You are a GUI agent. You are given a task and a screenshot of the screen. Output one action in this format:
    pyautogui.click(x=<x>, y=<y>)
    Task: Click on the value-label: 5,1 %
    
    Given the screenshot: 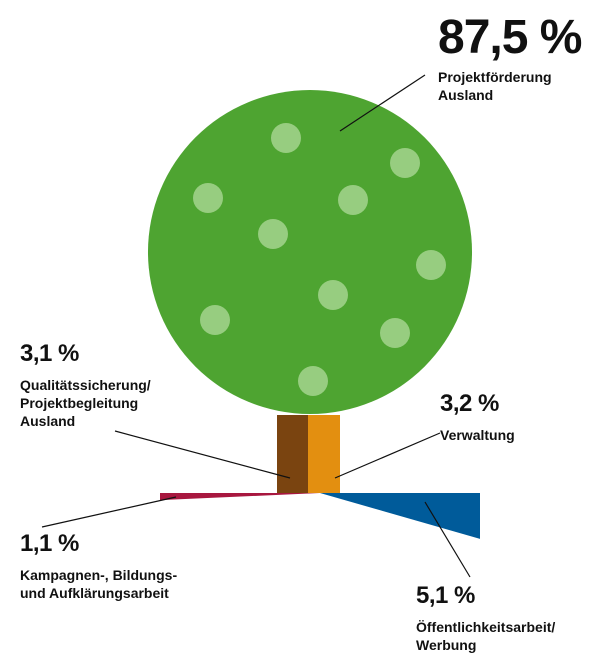 What is the action you would take?
    pyautogui.click(x=445, y=595)
    